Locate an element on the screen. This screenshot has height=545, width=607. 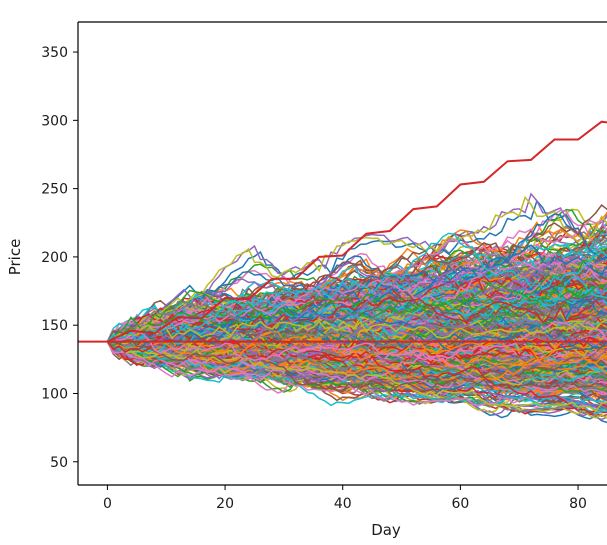
y-axis-ticks: 50 100 150 200 250 300 350 is located at coordinates (59, 258).